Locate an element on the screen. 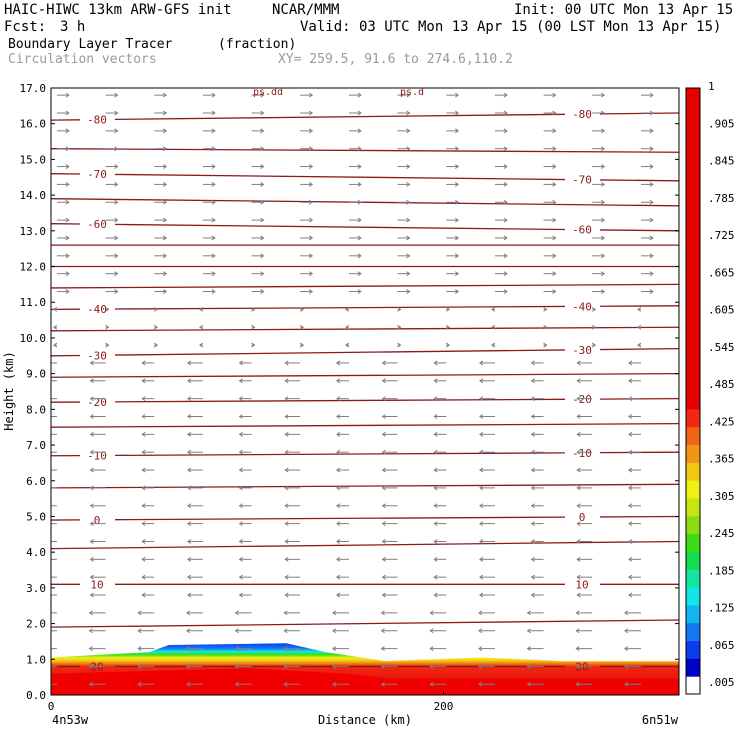 Image resolution: width=740 pixels, height=740 pixels. init-time: Init: 00 UTC Mon 13 Apr 15 is located at coordinates (624, 10).